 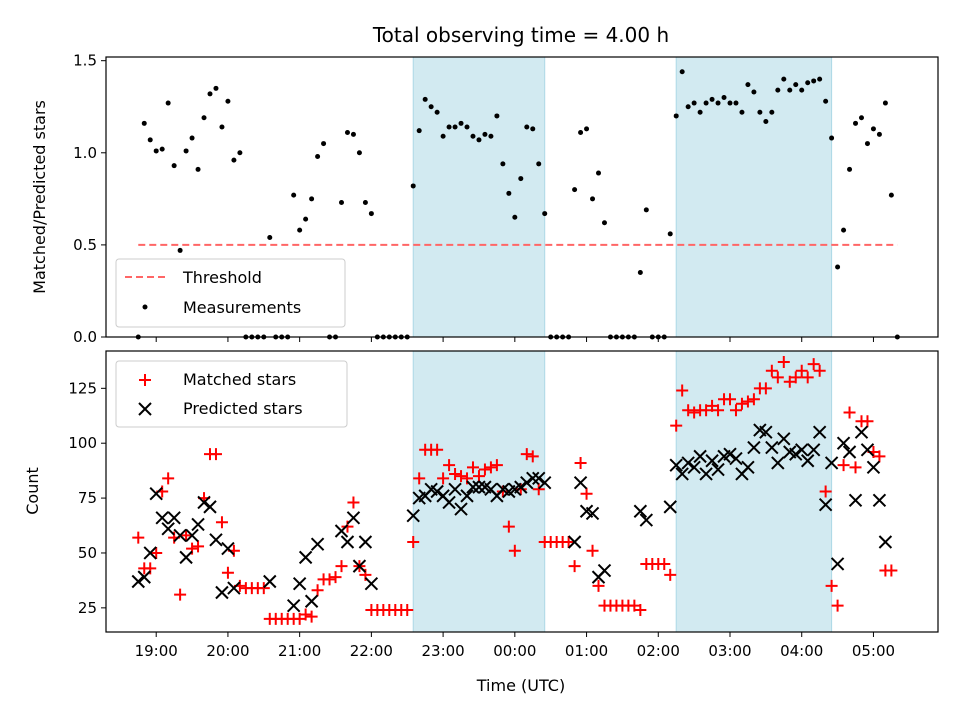 I want to click on x-tick-label: 21:00, so click(x=299, y=651).